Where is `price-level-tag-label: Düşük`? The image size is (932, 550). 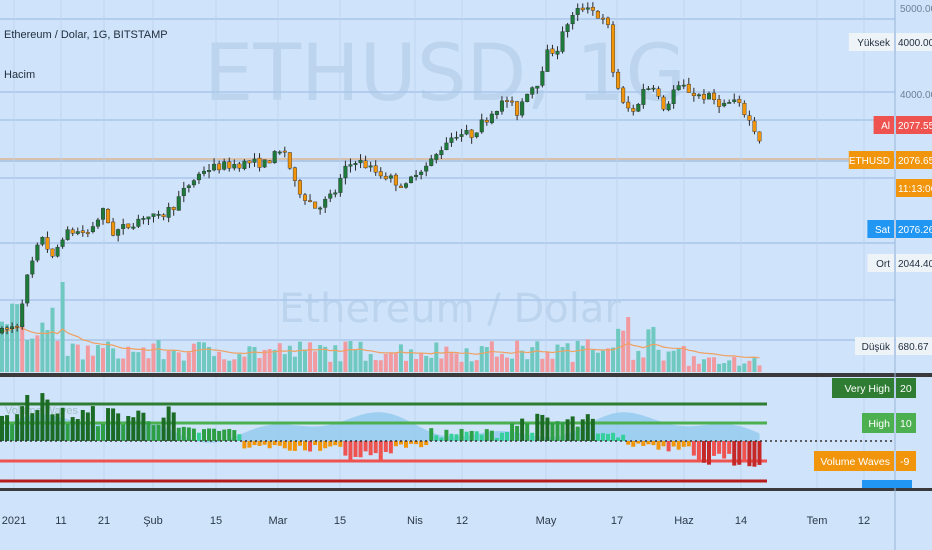
price-level-tag-label: Düşük is located at coordinates (876, 347).